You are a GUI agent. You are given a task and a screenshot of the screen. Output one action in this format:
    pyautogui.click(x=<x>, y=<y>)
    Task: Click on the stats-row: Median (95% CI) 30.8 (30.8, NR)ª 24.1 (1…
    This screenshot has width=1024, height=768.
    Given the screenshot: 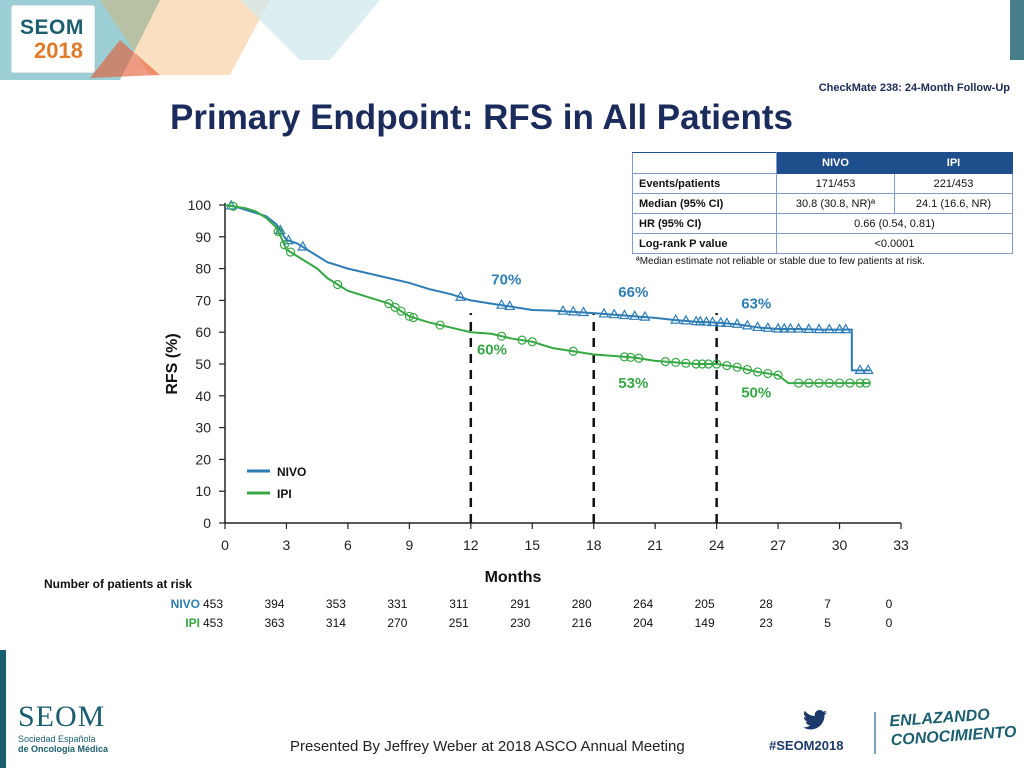 What is the action you would take?
    pyautogui.click(x=822, y=203)
    